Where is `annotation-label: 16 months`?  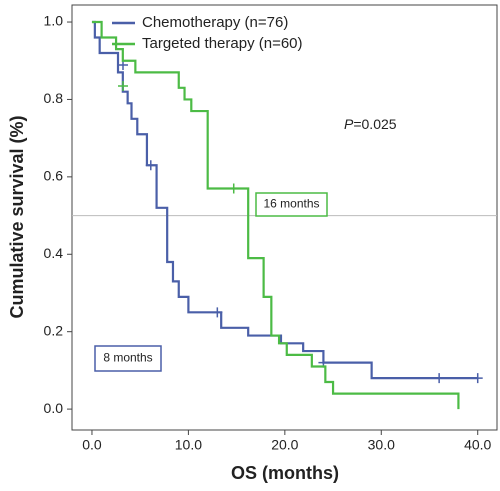
annotation-label: 16 months is located at coordinates (291, 204).